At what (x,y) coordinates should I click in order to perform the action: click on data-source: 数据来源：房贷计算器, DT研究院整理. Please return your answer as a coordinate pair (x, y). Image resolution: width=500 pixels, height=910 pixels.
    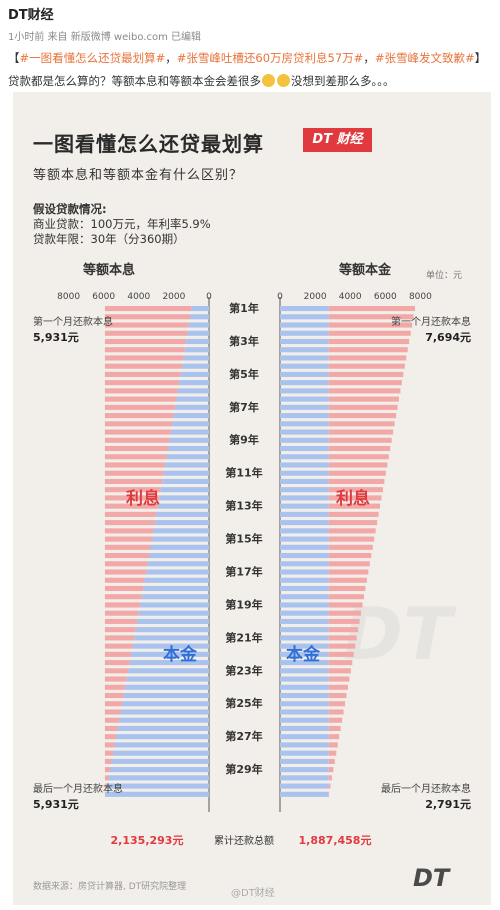
    Looking at the image, I should click on (110, 887).